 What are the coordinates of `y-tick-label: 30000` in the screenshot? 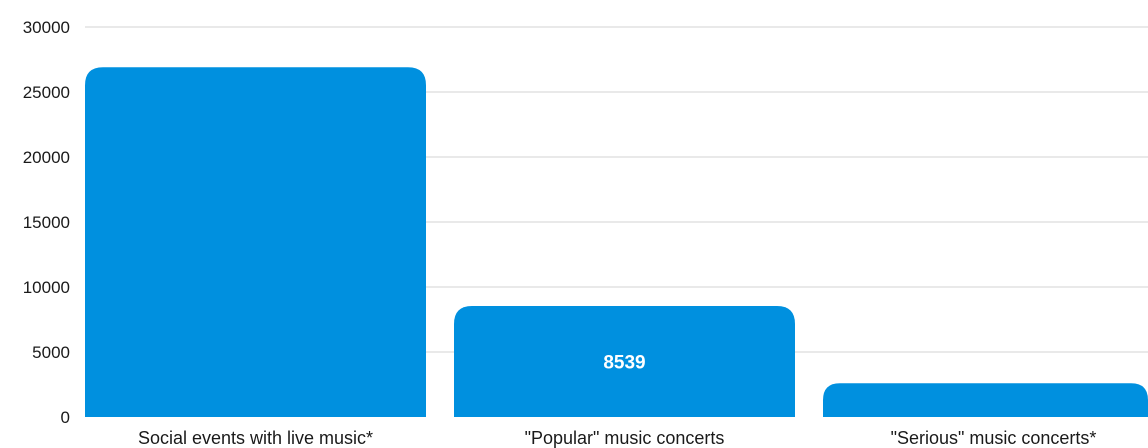 It's located at (46, 27).